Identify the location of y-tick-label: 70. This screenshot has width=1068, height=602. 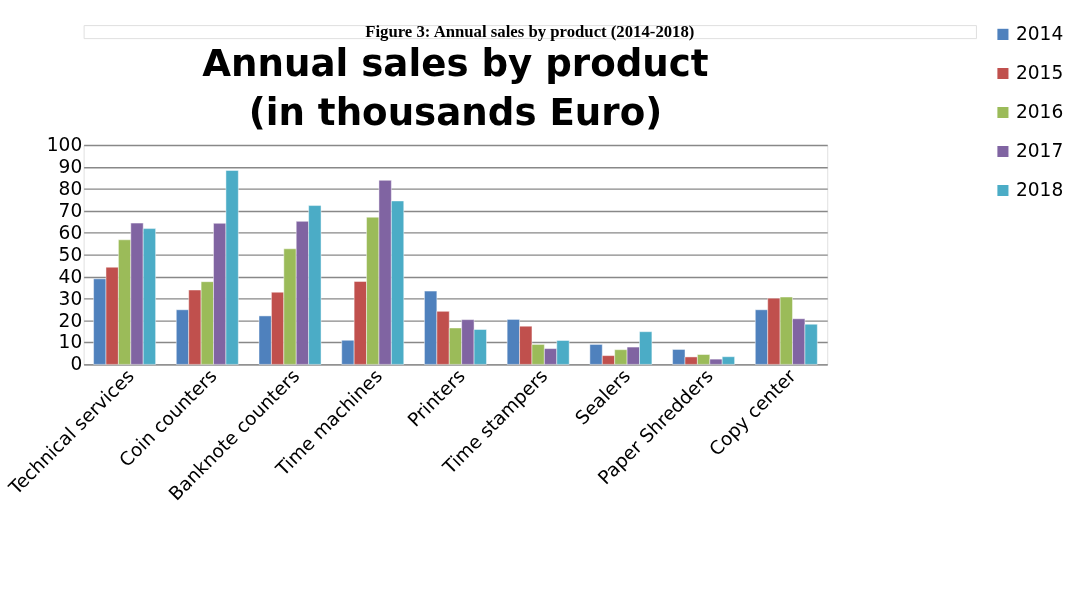
(70, 210).